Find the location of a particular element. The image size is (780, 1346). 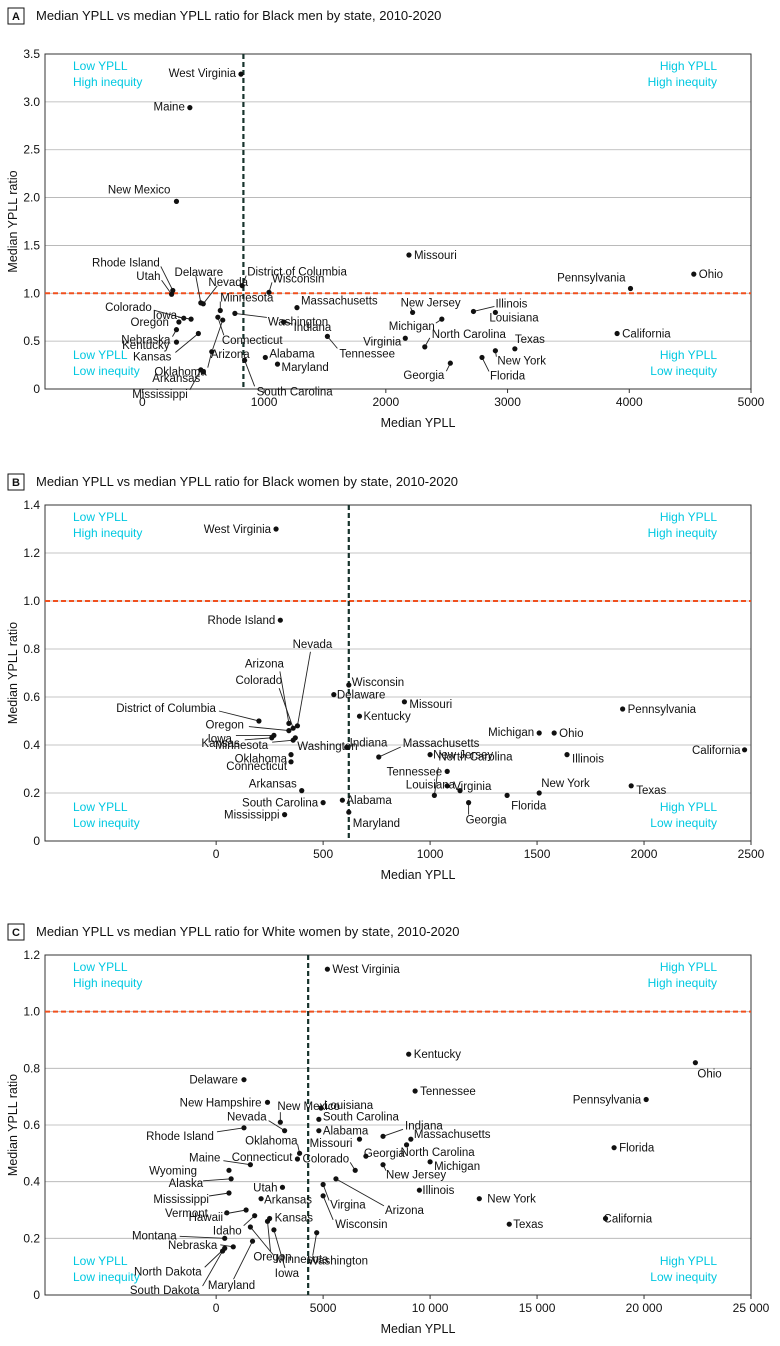

y-tick-label: 0 is located at coordinates (36, 389).